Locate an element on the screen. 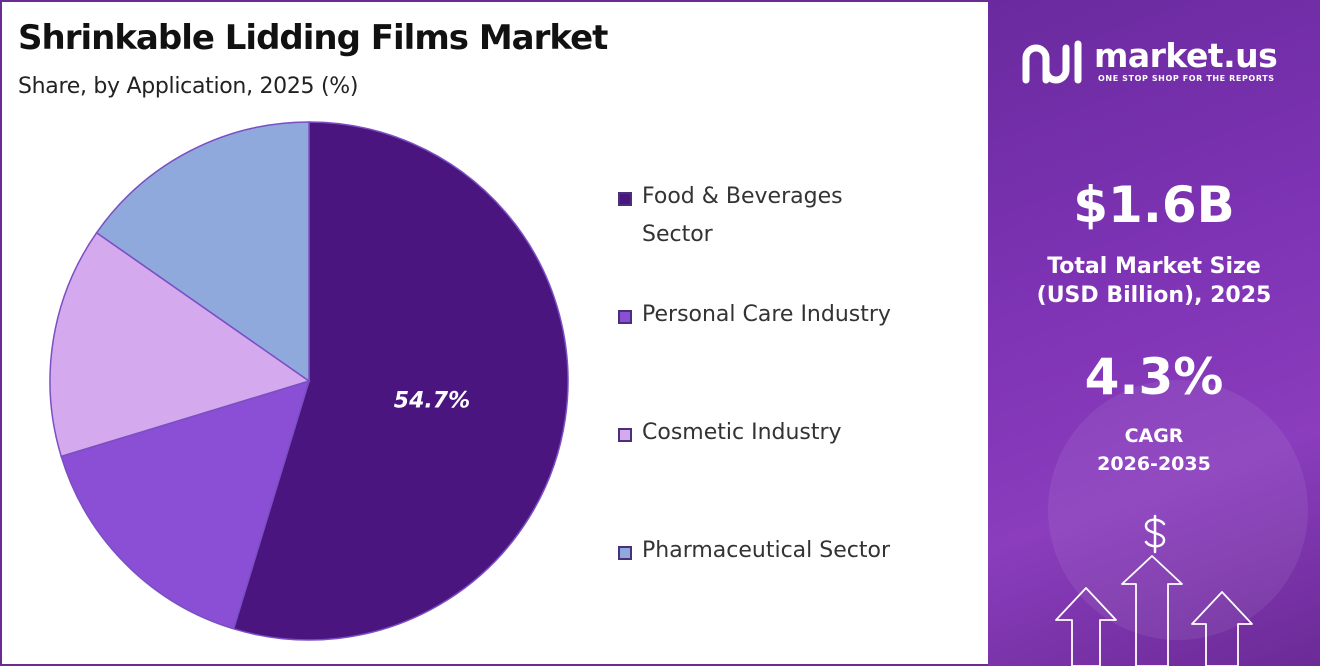 Image resolution: width=1320 pixels, height=666 pixels. dollar-sign-icon is located at coordinates (1155, 534).